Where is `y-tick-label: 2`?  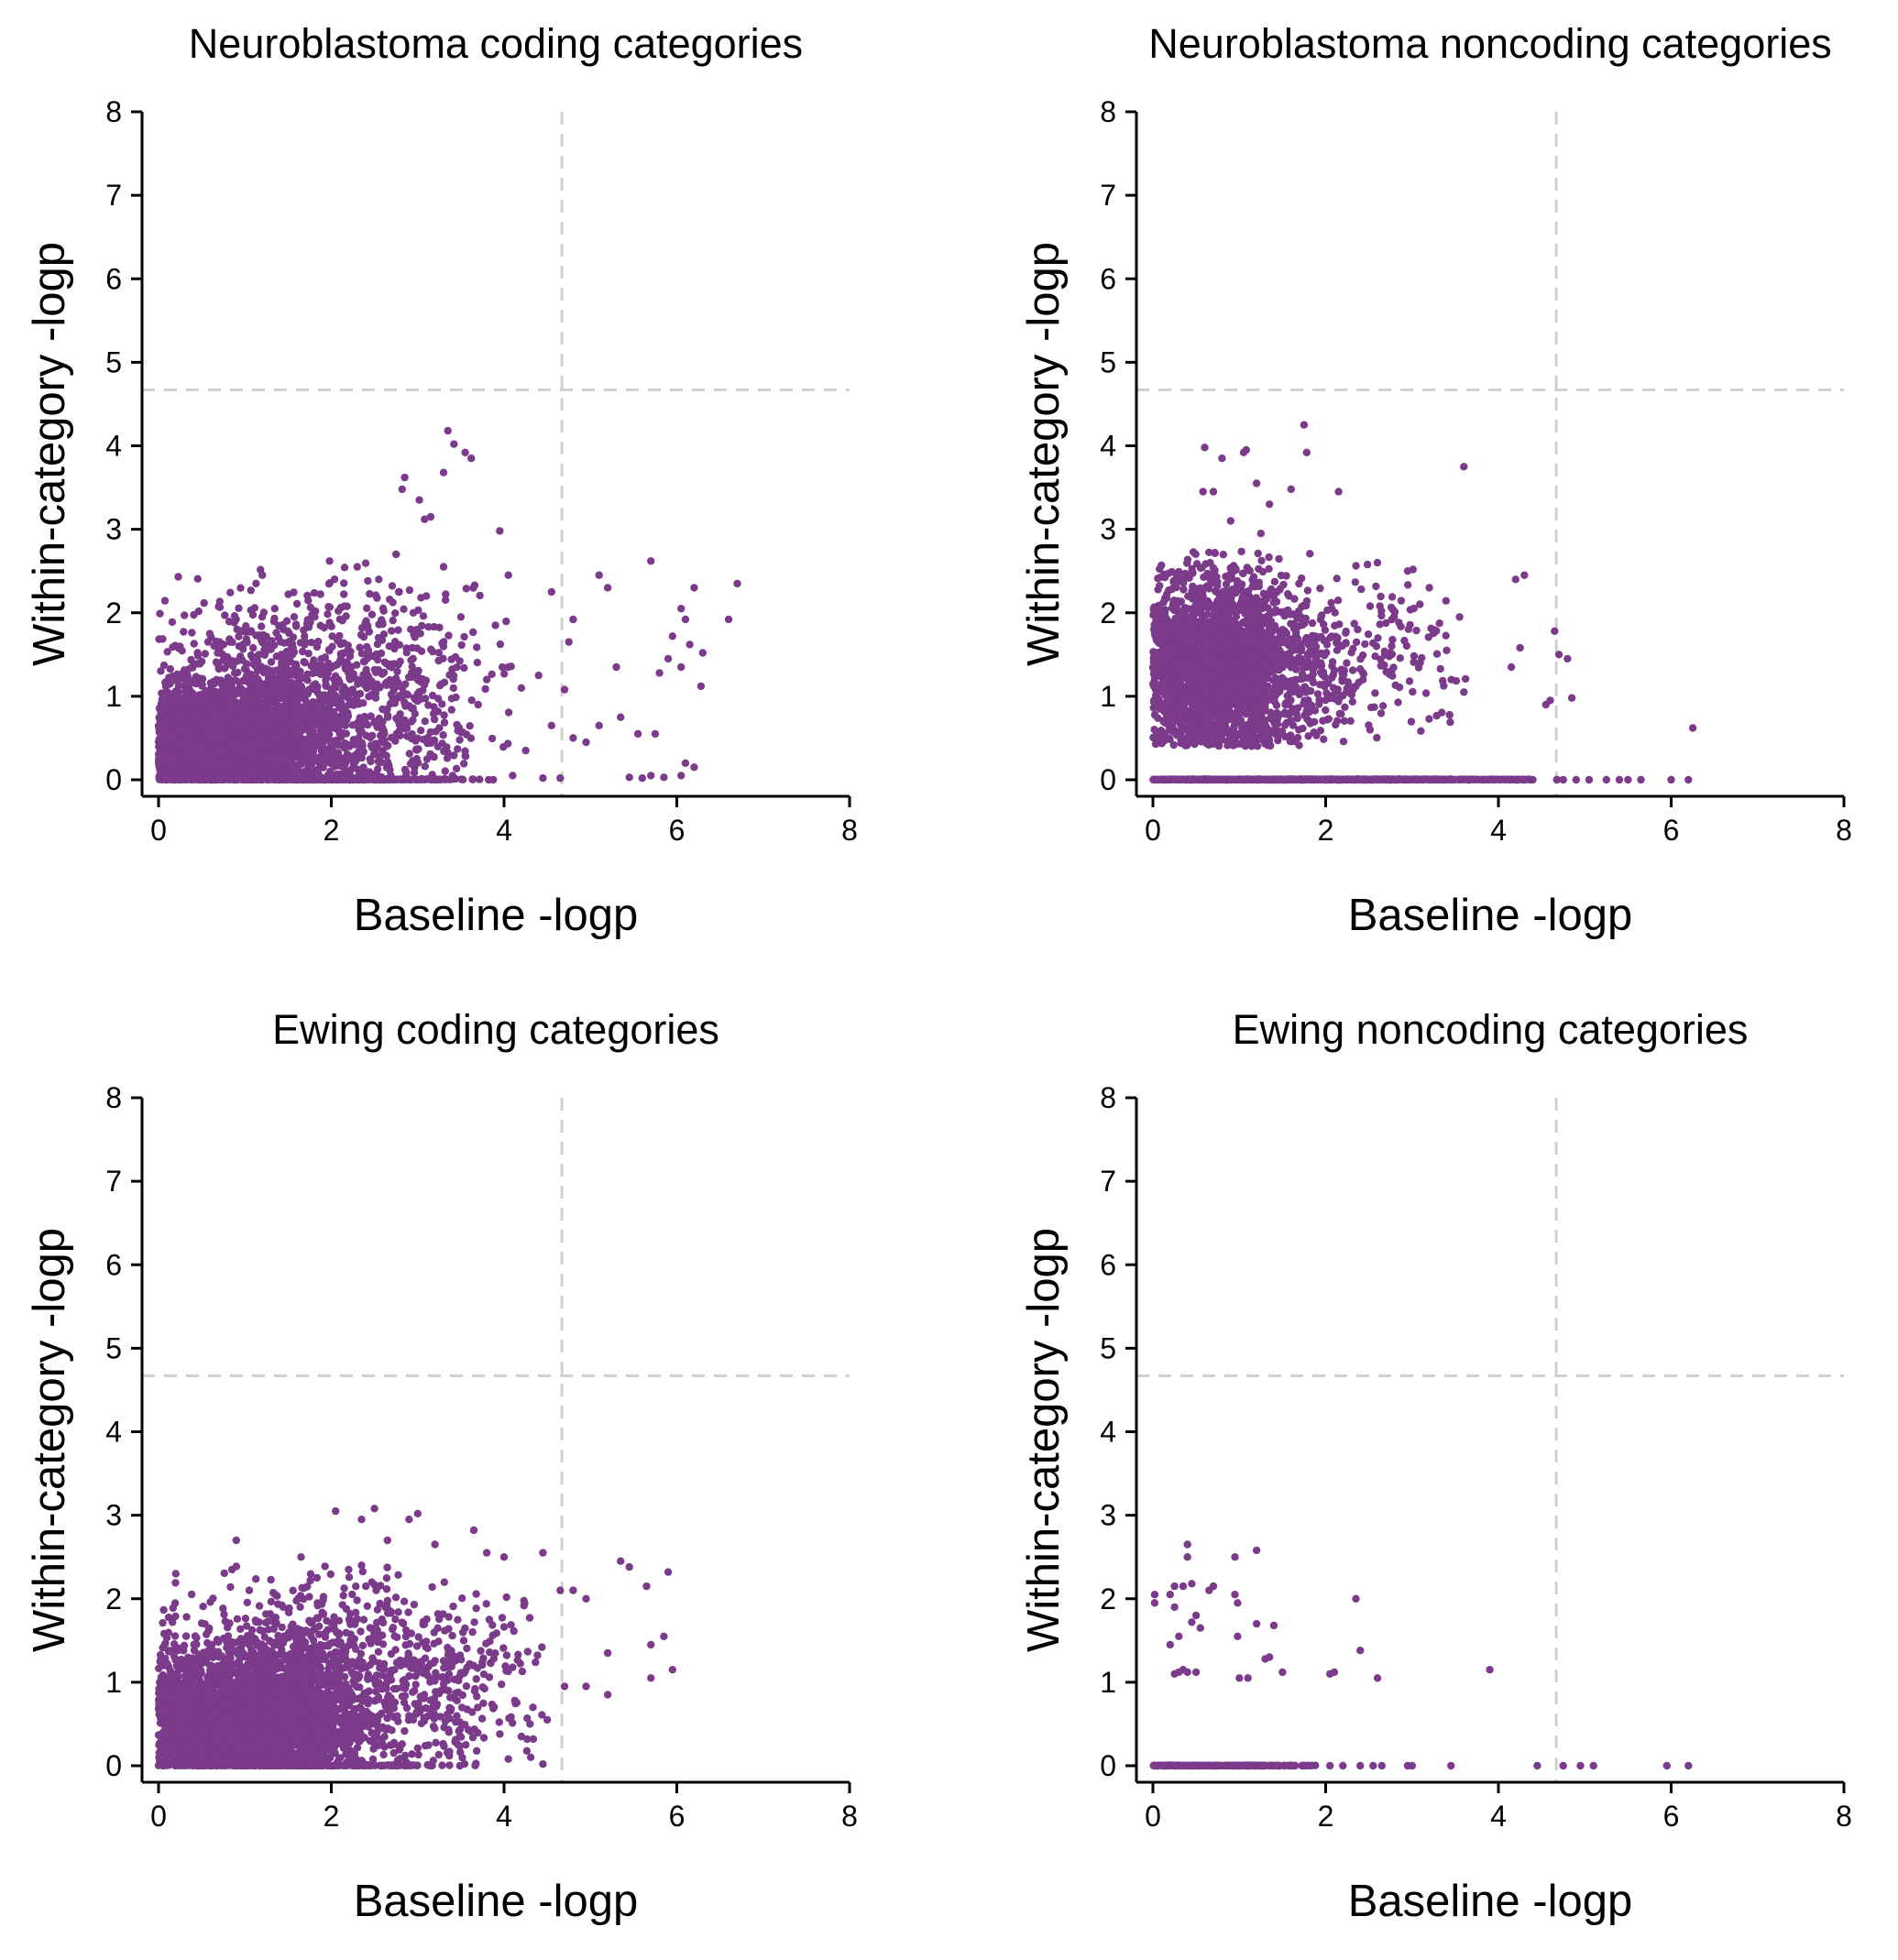
y-tick-label: 2 is located at coordinates (114, 613).